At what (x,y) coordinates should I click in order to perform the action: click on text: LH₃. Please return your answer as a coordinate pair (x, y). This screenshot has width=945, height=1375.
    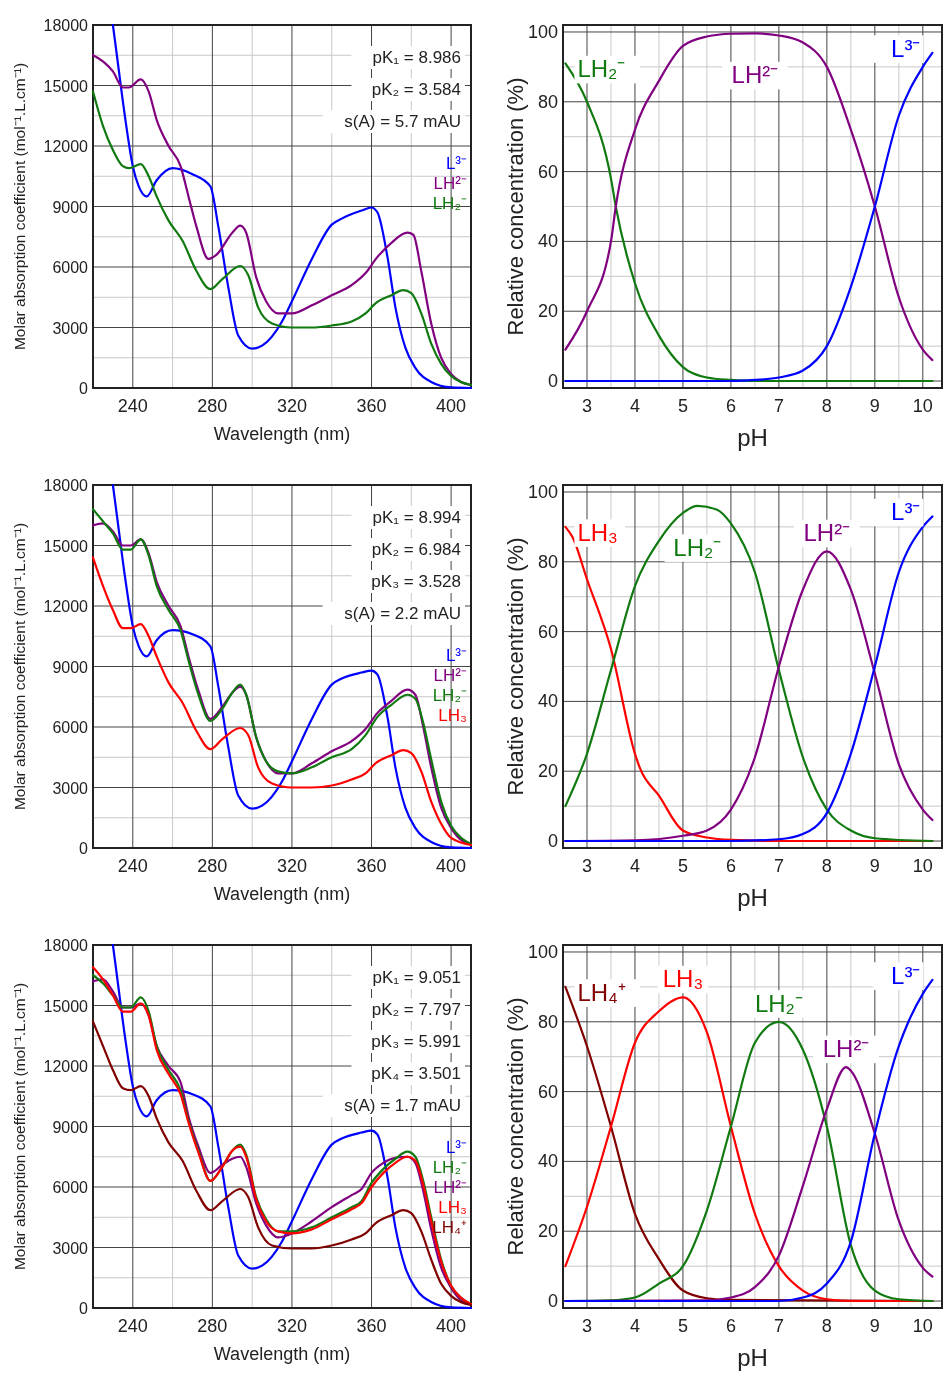
    Looking at the image, I should click on (452, 715).